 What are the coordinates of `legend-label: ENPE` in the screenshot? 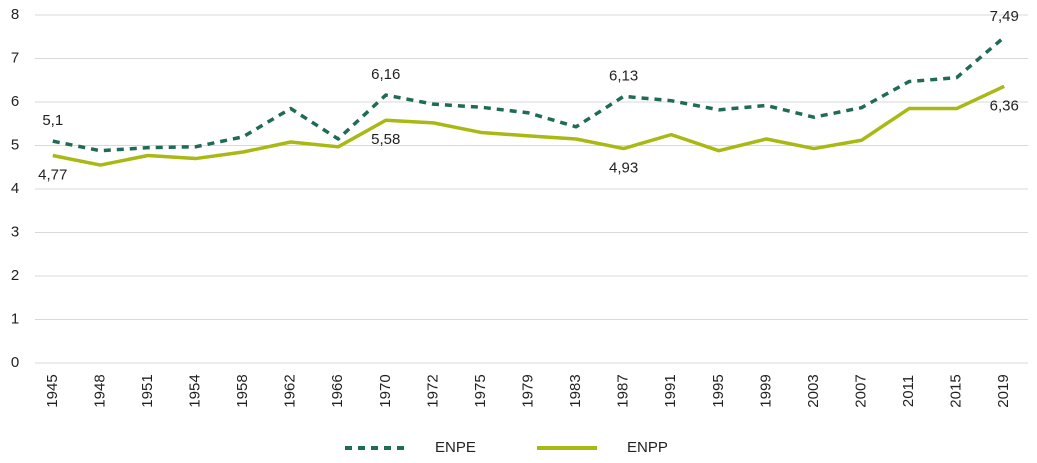 It's located at (455, 447).